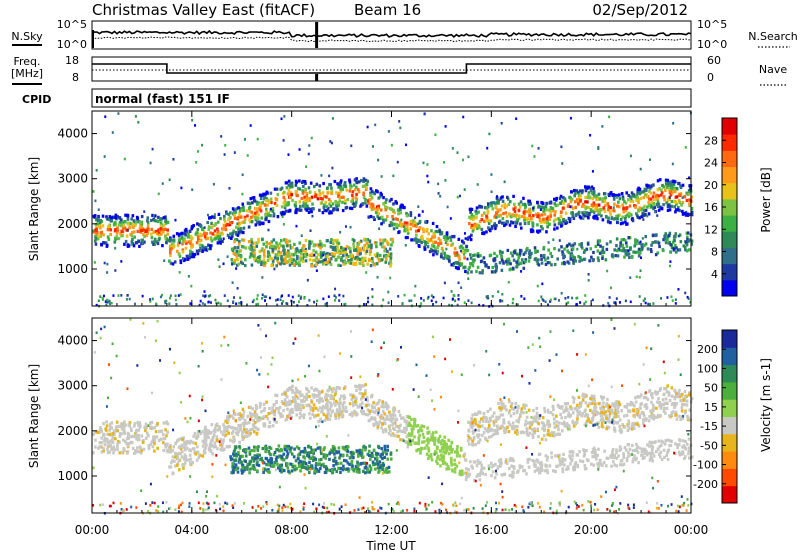 The height and width of the screenshot is (554, 800). Describe the element at coordinates (712, 44) in the screenshot. I see `noise-right-tick-bottom: 10^0` at that location.